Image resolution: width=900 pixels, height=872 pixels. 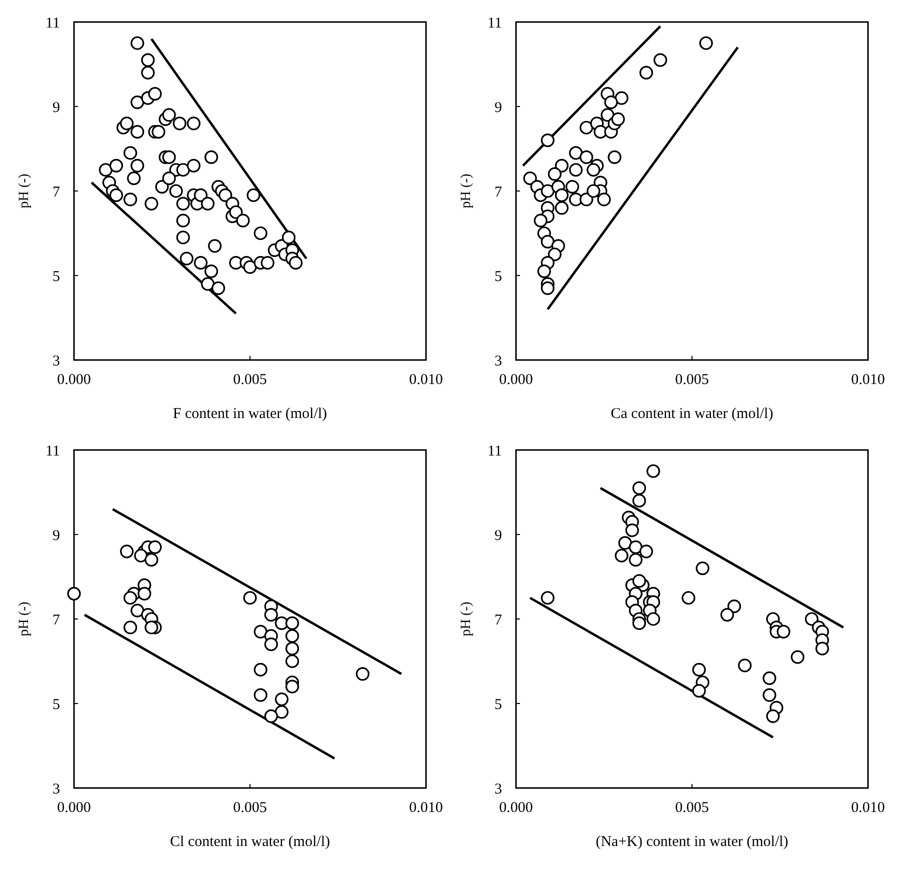 I want to click on x-axis-title: Ca content in water (mol/l), so click(x=692, y=414).